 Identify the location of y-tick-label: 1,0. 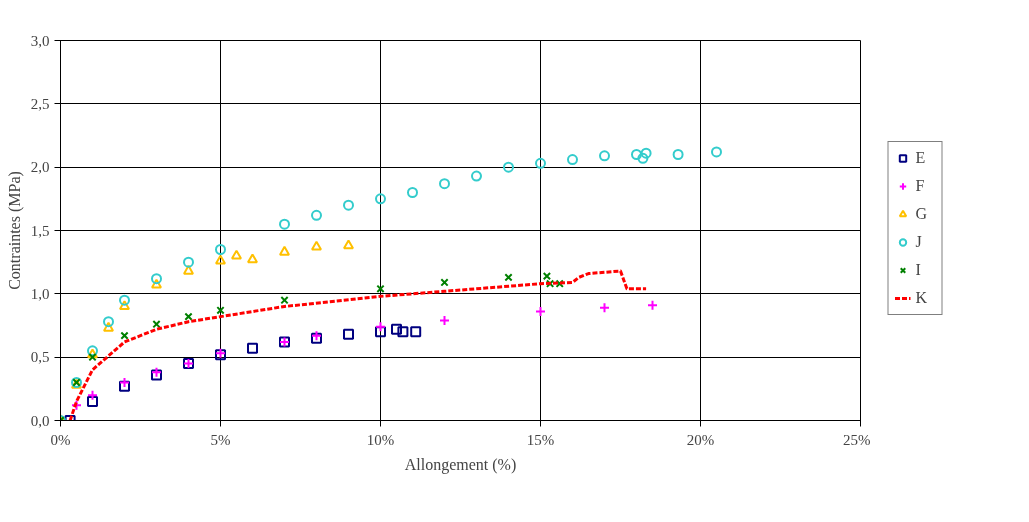
(40, 293).